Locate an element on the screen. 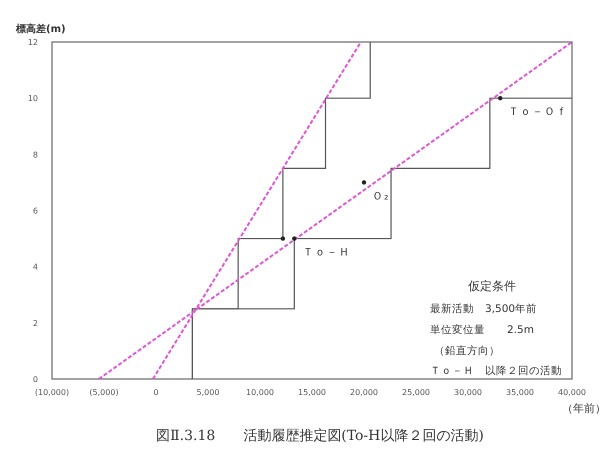 The width and height of the screenshot is (613, 457). x-tick-label: 25,000 is located at coordinates (416, 392).